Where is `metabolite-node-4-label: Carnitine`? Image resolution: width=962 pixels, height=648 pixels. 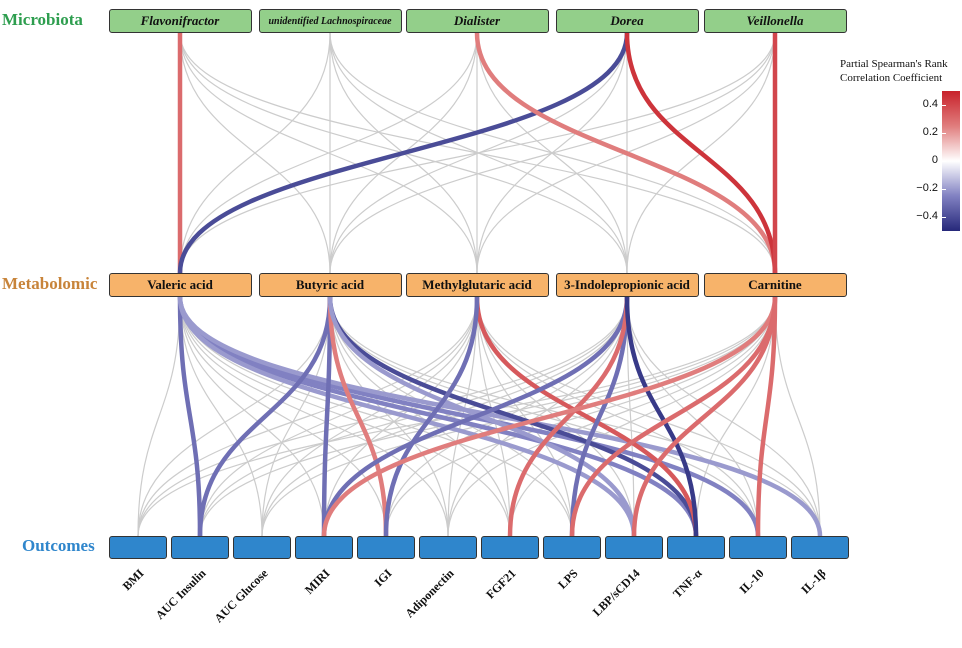
metabolite-node-4-label: Carnitine is located at coordinates (775, 284).